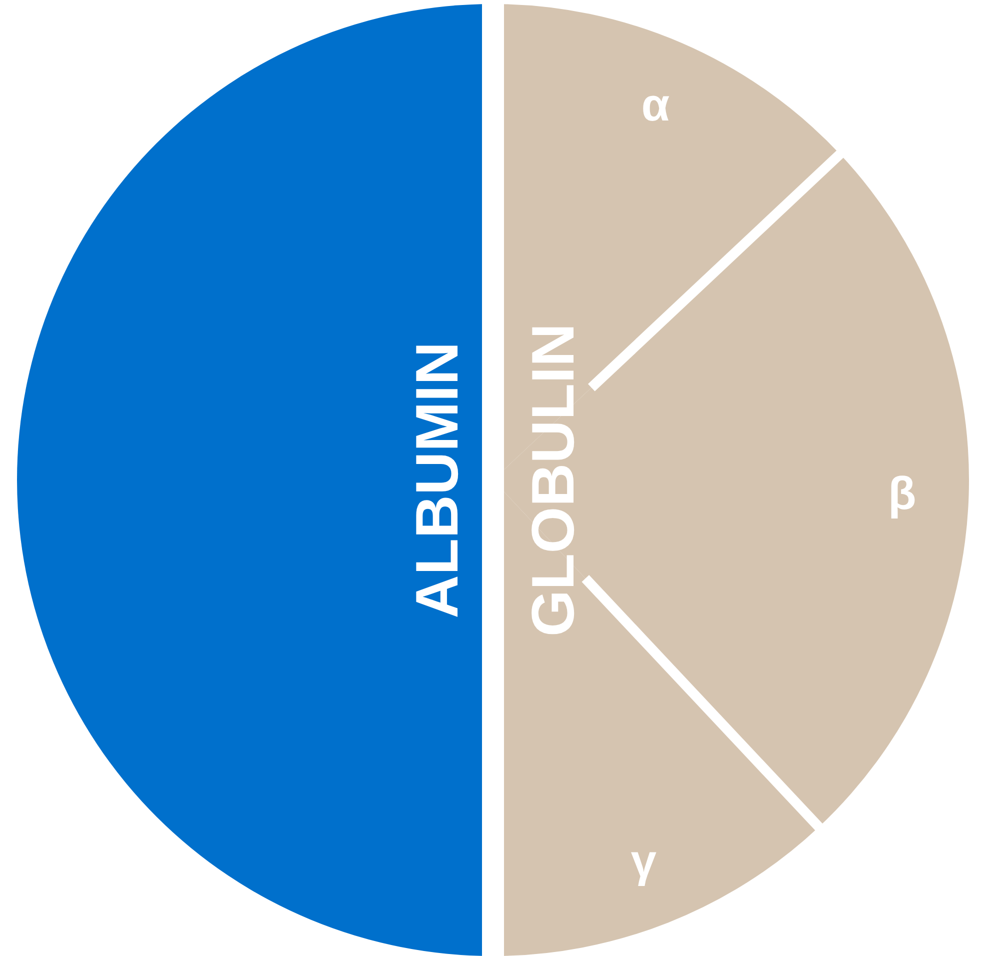 The height and width of the screenshot is (956, 982). I want to click on text: GLOBULIN, so click(553, 480).